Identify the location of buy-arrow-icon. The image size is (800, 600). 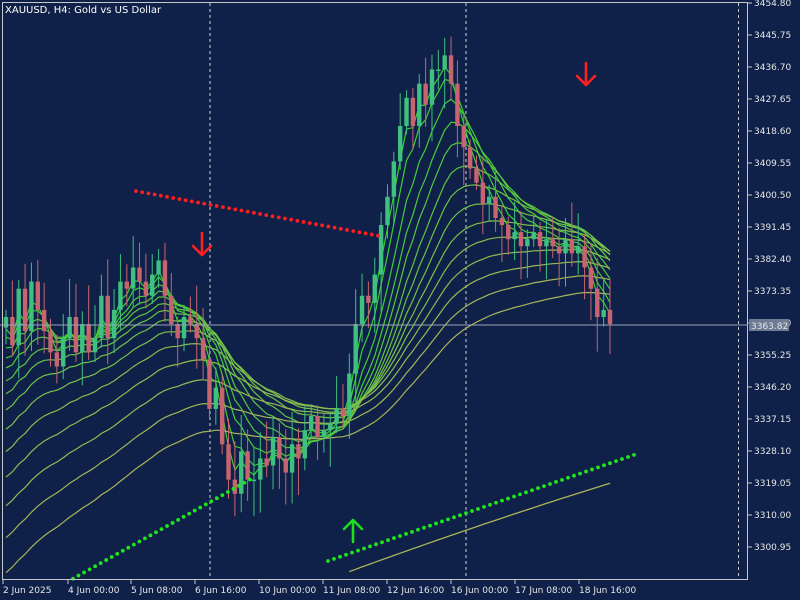
(353, 531).